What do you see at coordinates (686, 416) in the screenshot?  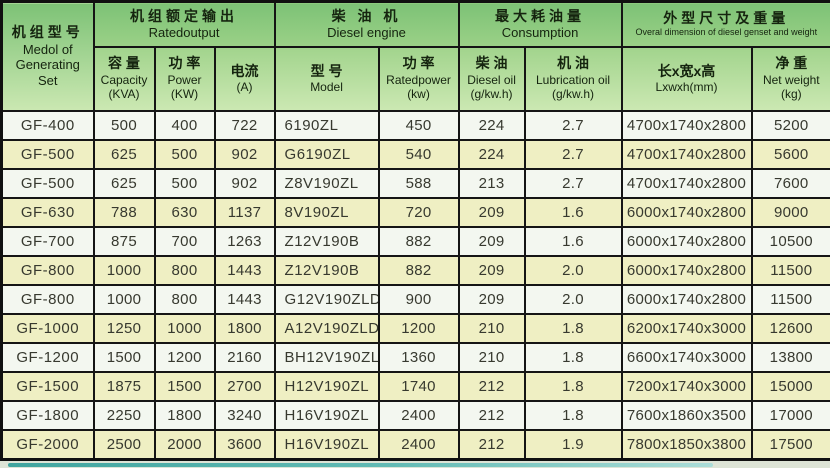 I see `cell-dimensions-mm: 7600x1860x3500` at bounding box center [686, 416].